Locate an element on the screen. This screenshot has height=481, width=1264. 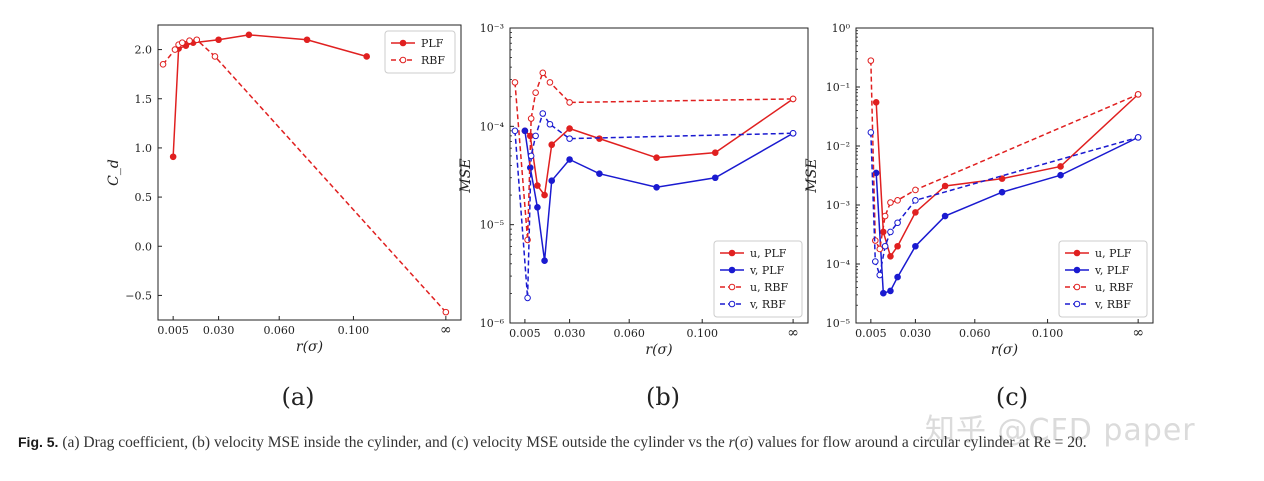
caption-var: r is located at coordinates (731, 442).